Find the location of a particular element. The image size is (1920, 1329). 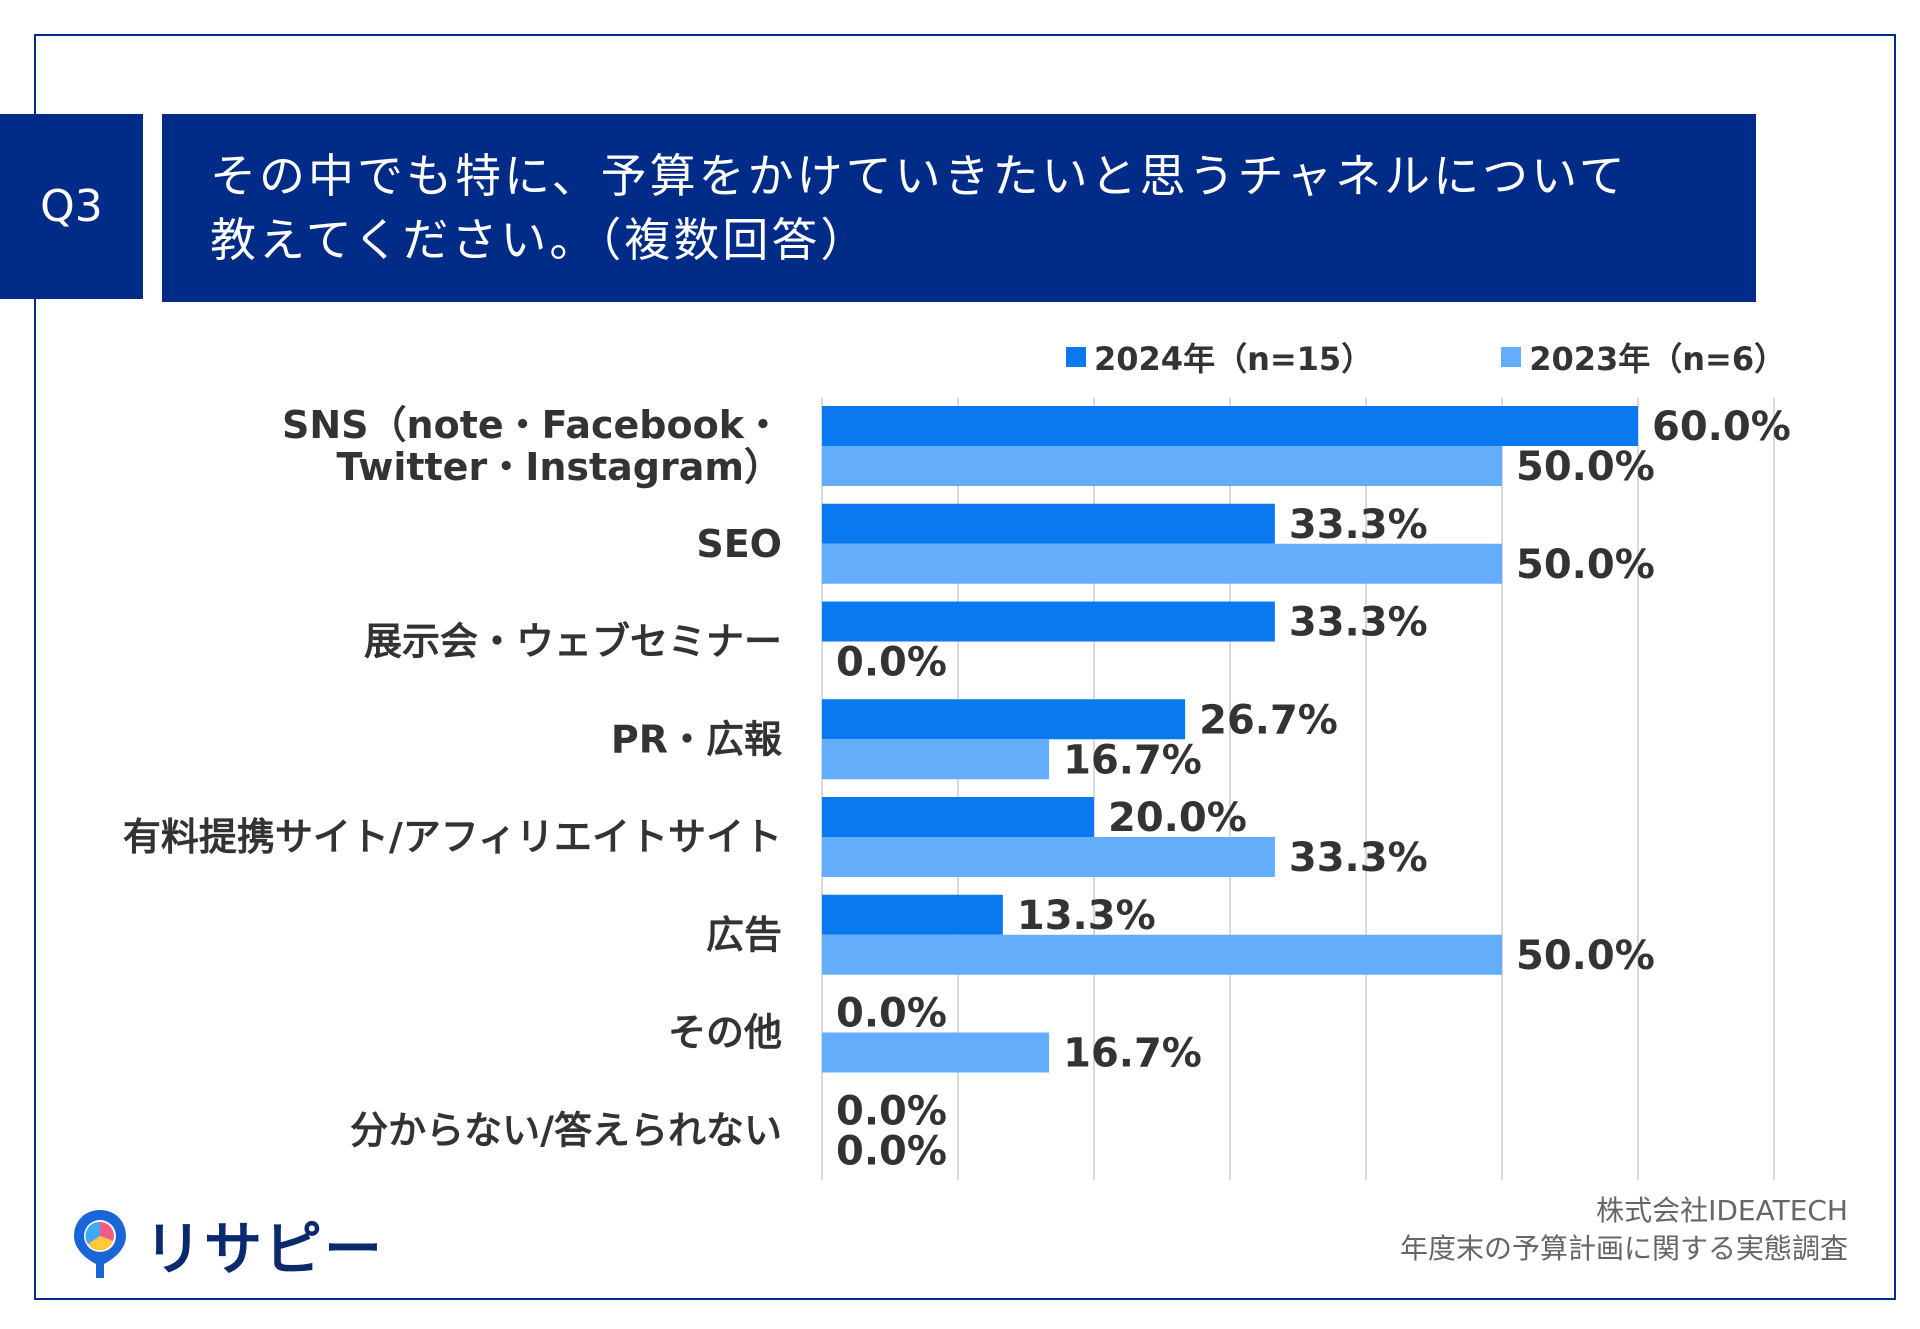

question-title-line-2: 教えてください。（複数回答） is located at coordinates (540, 240).